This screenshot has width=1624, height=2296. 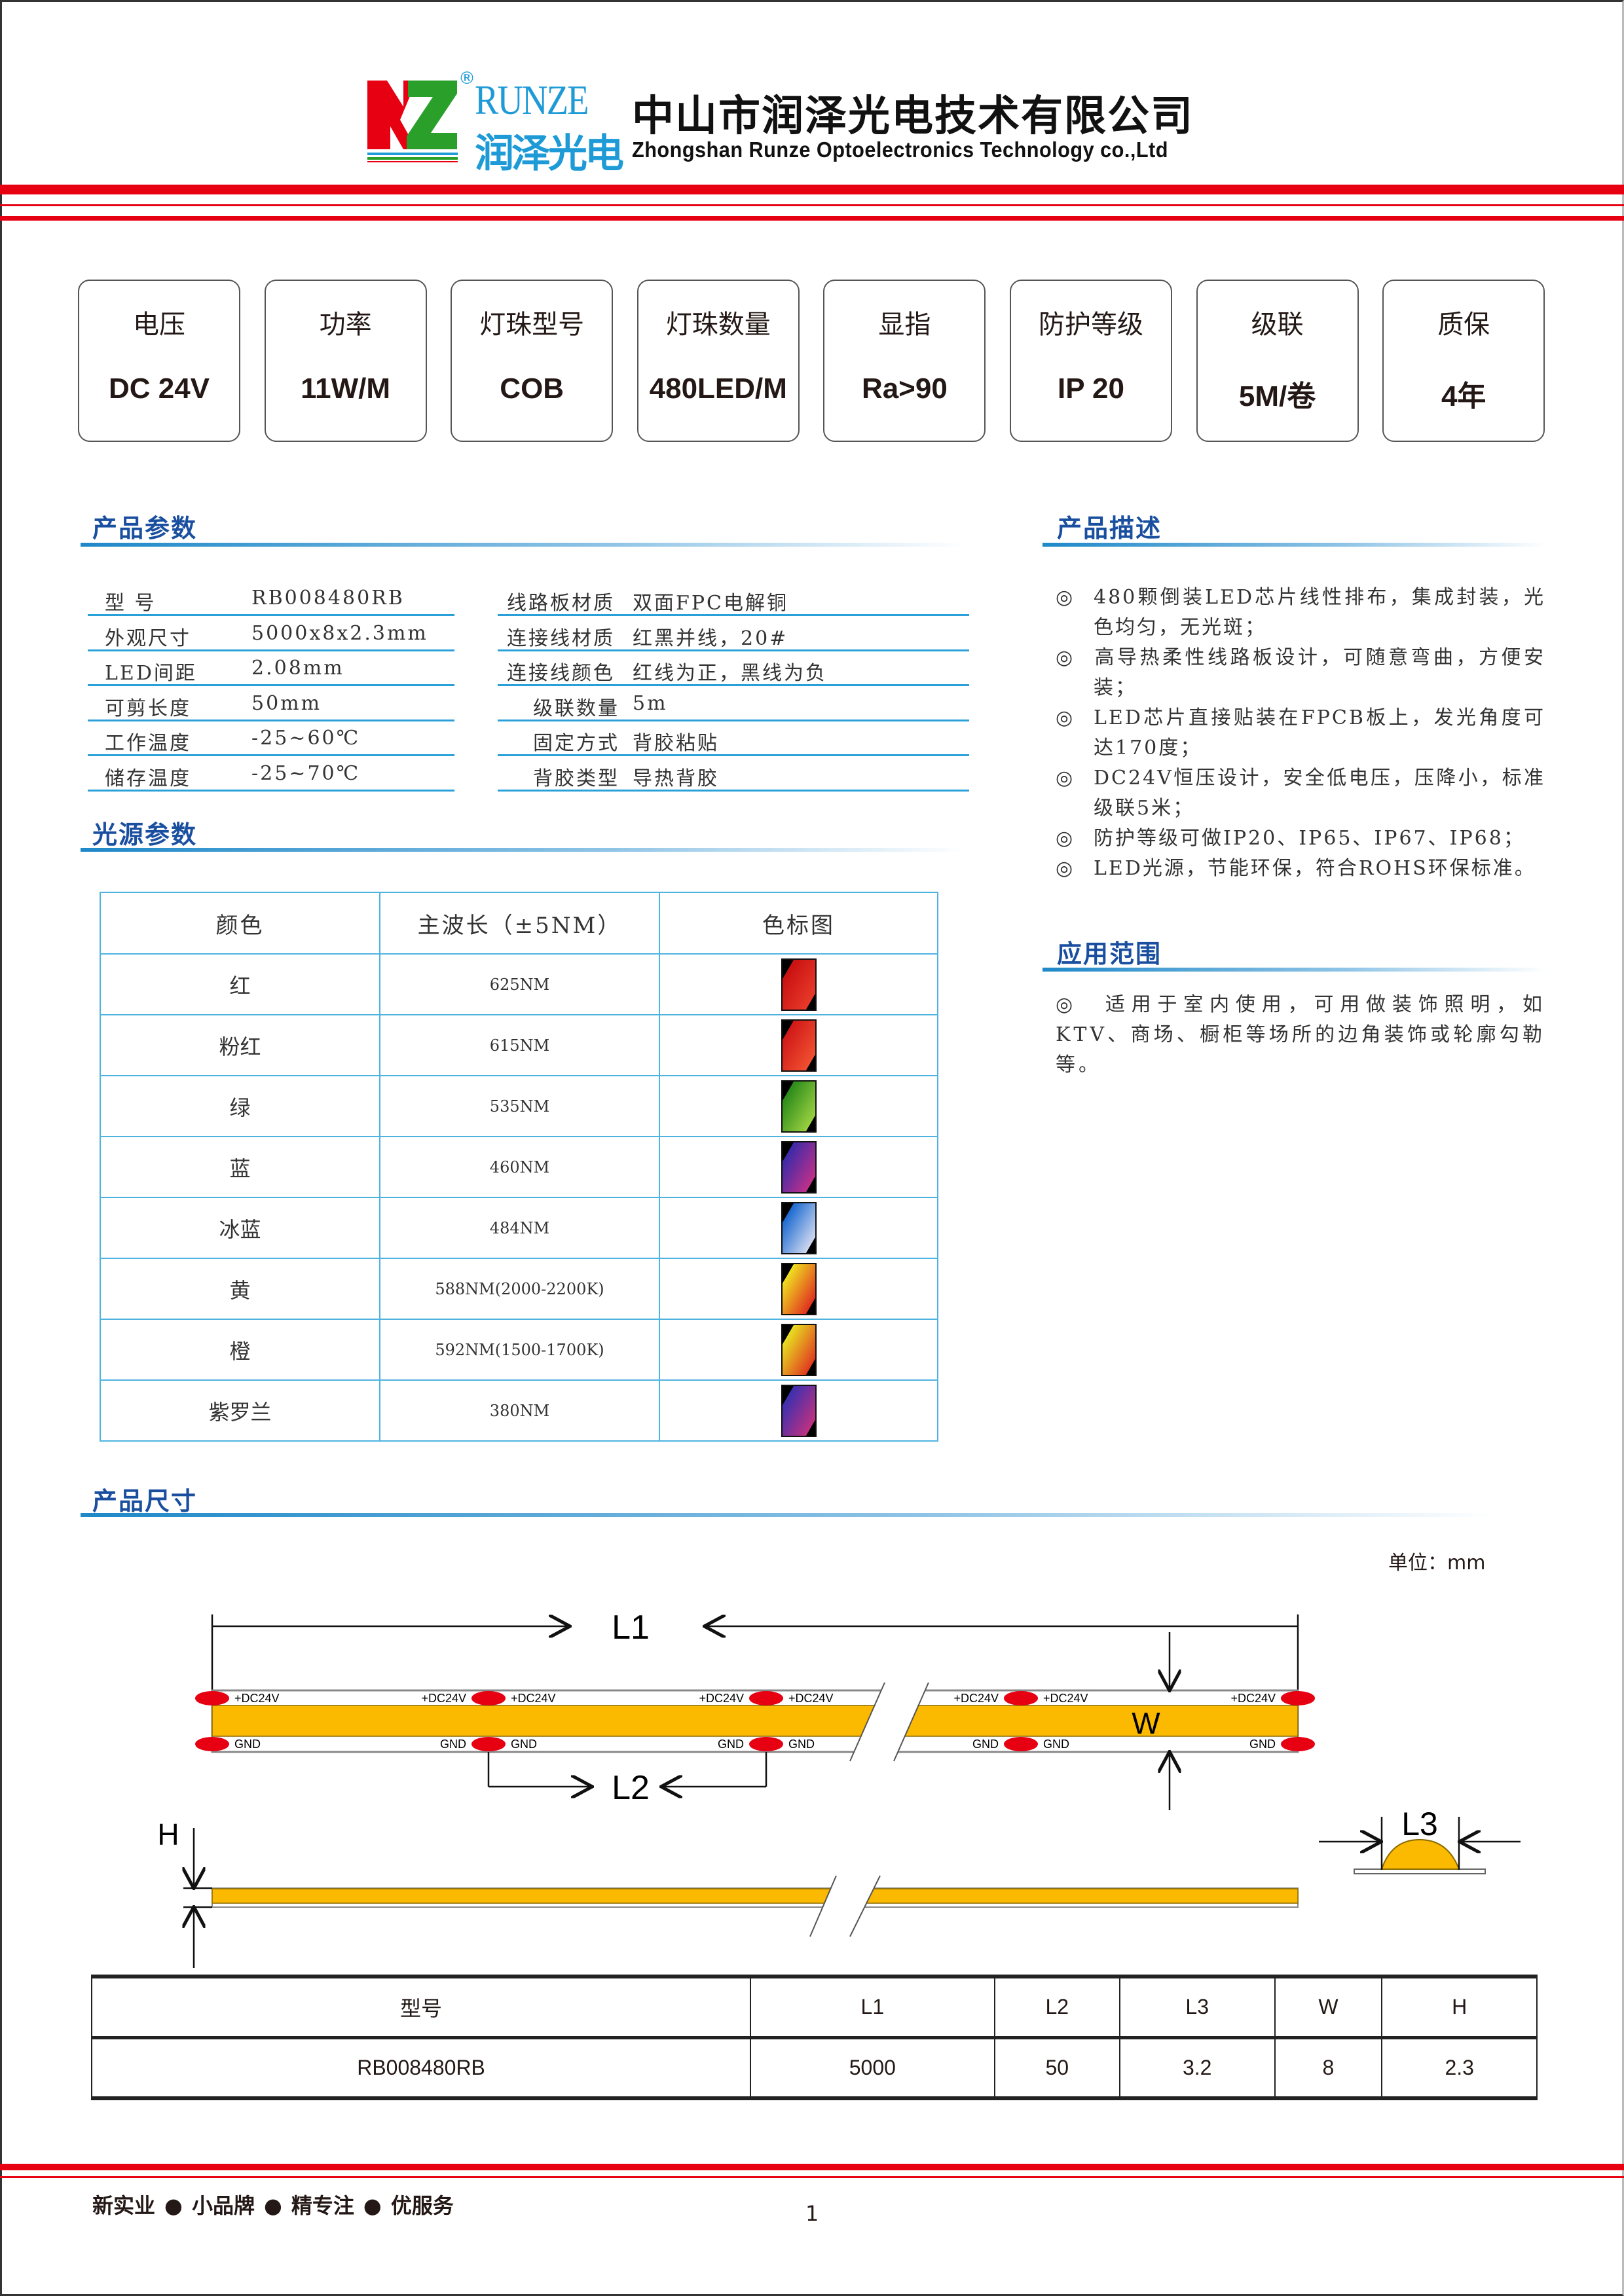 What do you see at coordinates (627, 1769) in the screenshot?
I see `l2-dimension` at bounding box center [627, 1769].